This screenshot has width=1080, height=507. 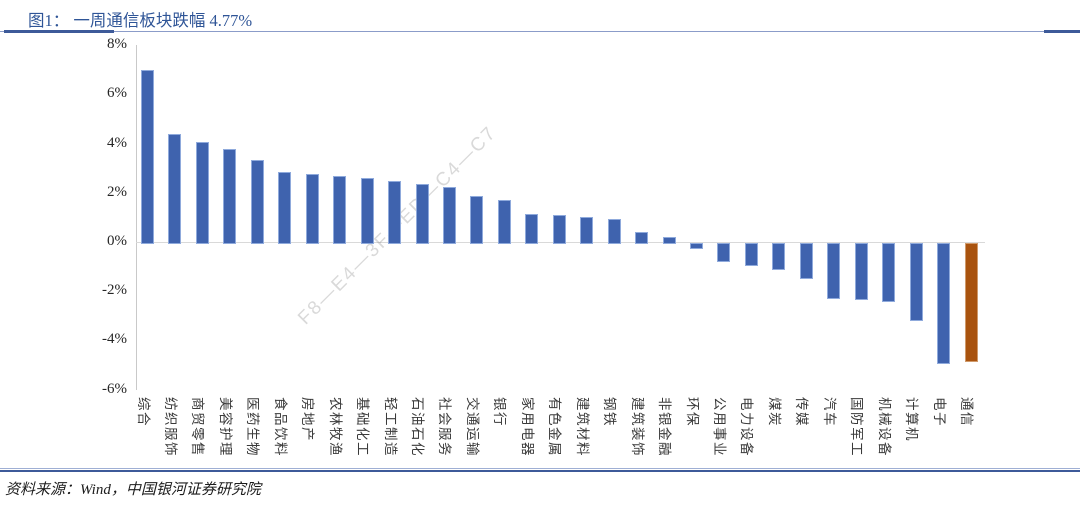 What do you see at coordinates (117, 142) in the screenshot?
I see `y-axis-tick-label: 4%` at bounding box center [117, 142].